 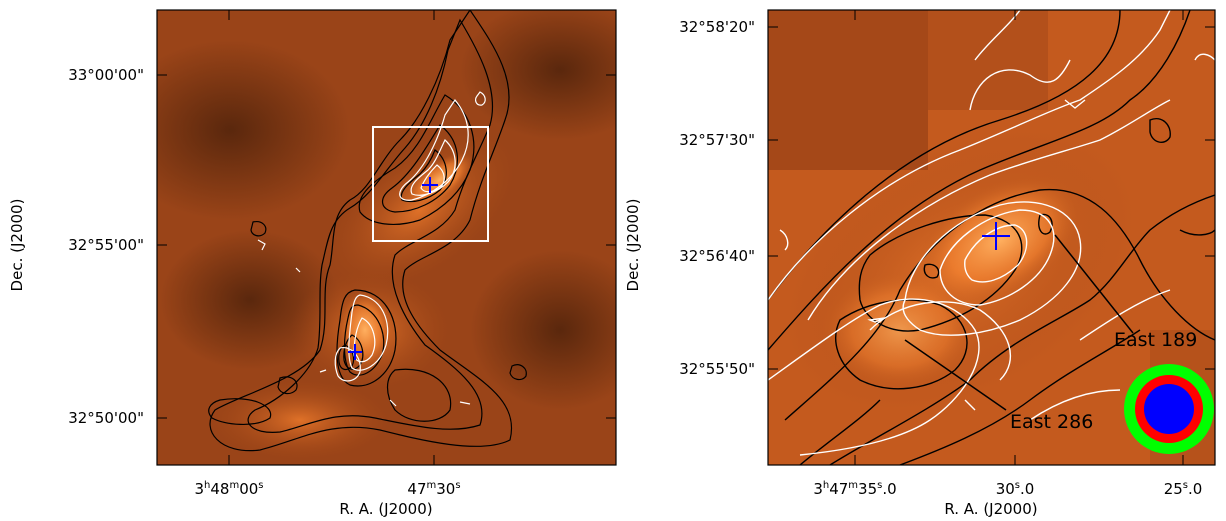 I want to click on label-east-189: East 189, so click(x=1155, y=340).